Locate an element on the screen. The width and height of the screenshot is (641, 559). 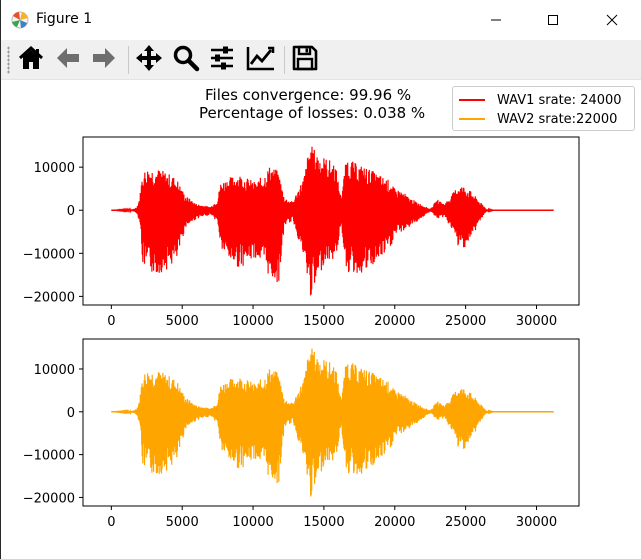
matplotlib-icon is located at coordinates (20, 20).